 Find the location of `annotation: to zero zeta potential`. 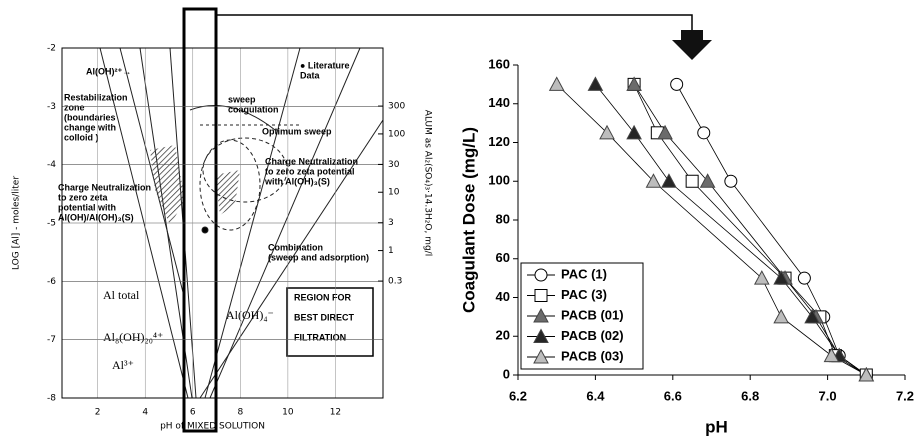

annotation: to zero zeta potential is located at coordinates (310, 171).